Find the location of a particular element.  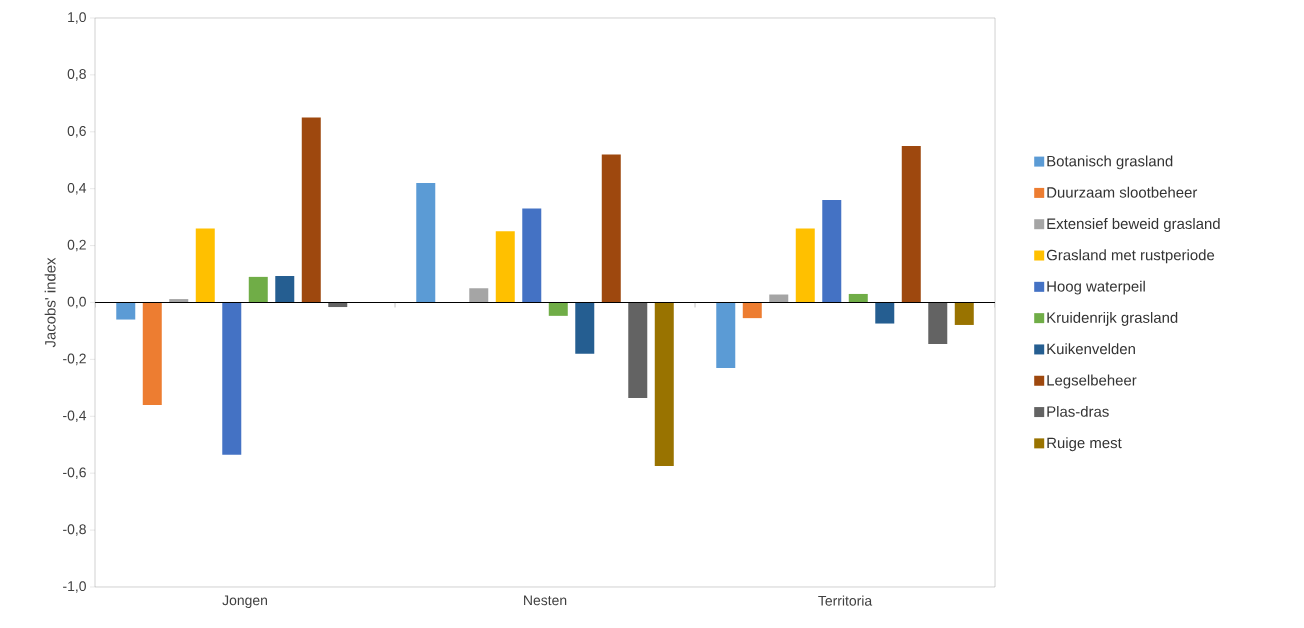

legend-label: Plas-dras is located at coordinates (1078, 411).